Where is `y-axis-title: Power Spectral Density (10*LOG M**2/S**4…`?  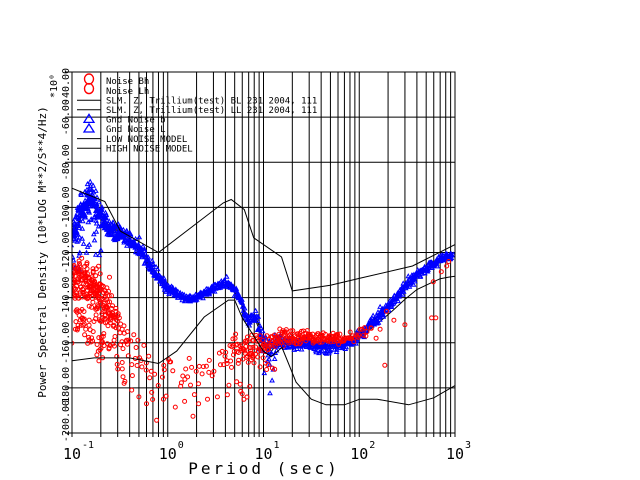
y-axis-title: Power Spectral Density (10*LOG M**2/S**4… is located at coordinates (42, 251).